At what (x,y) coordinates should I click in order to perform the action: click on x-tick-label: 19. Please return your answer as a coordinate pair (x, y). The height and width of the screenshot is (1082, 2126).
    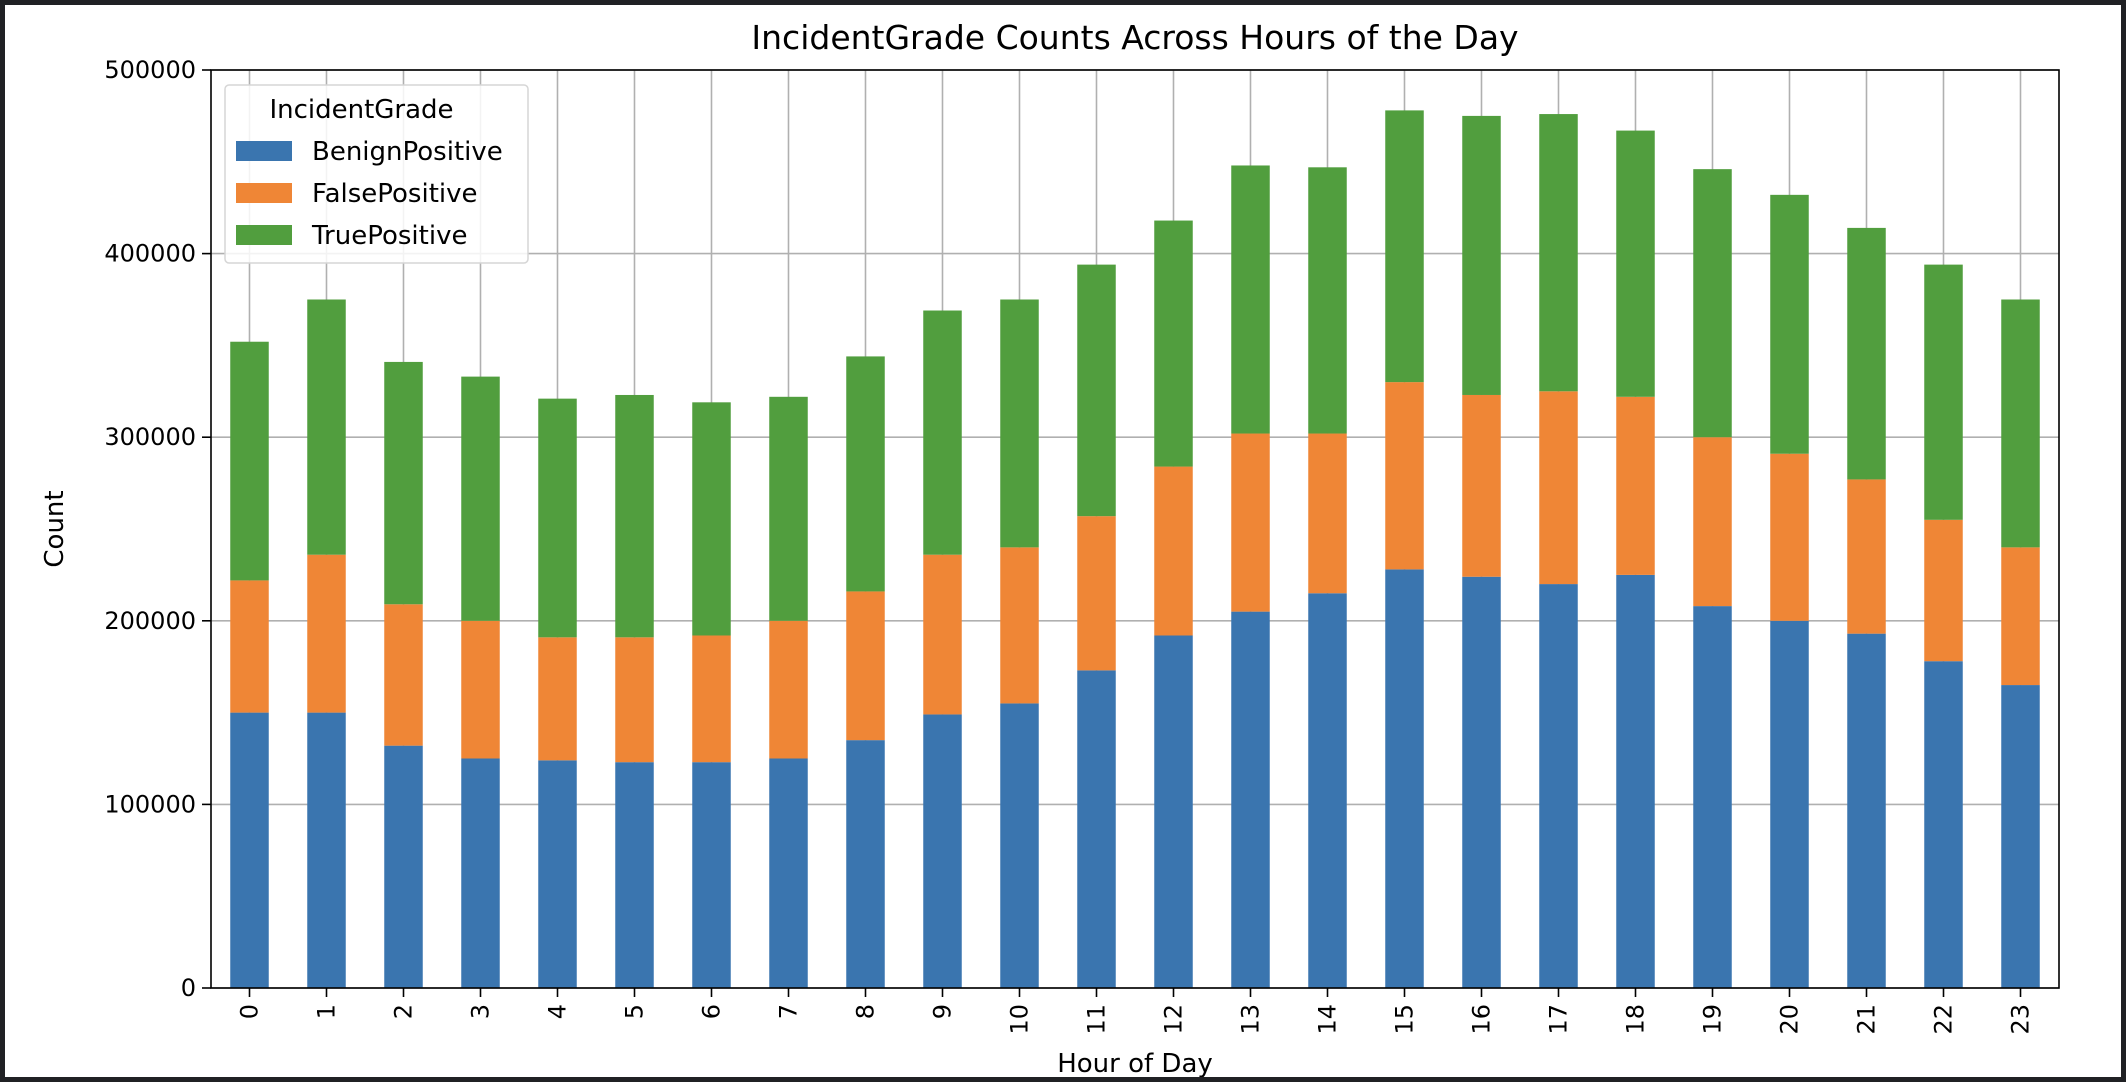
    Looking at the image, I should click on (1713, 1019).